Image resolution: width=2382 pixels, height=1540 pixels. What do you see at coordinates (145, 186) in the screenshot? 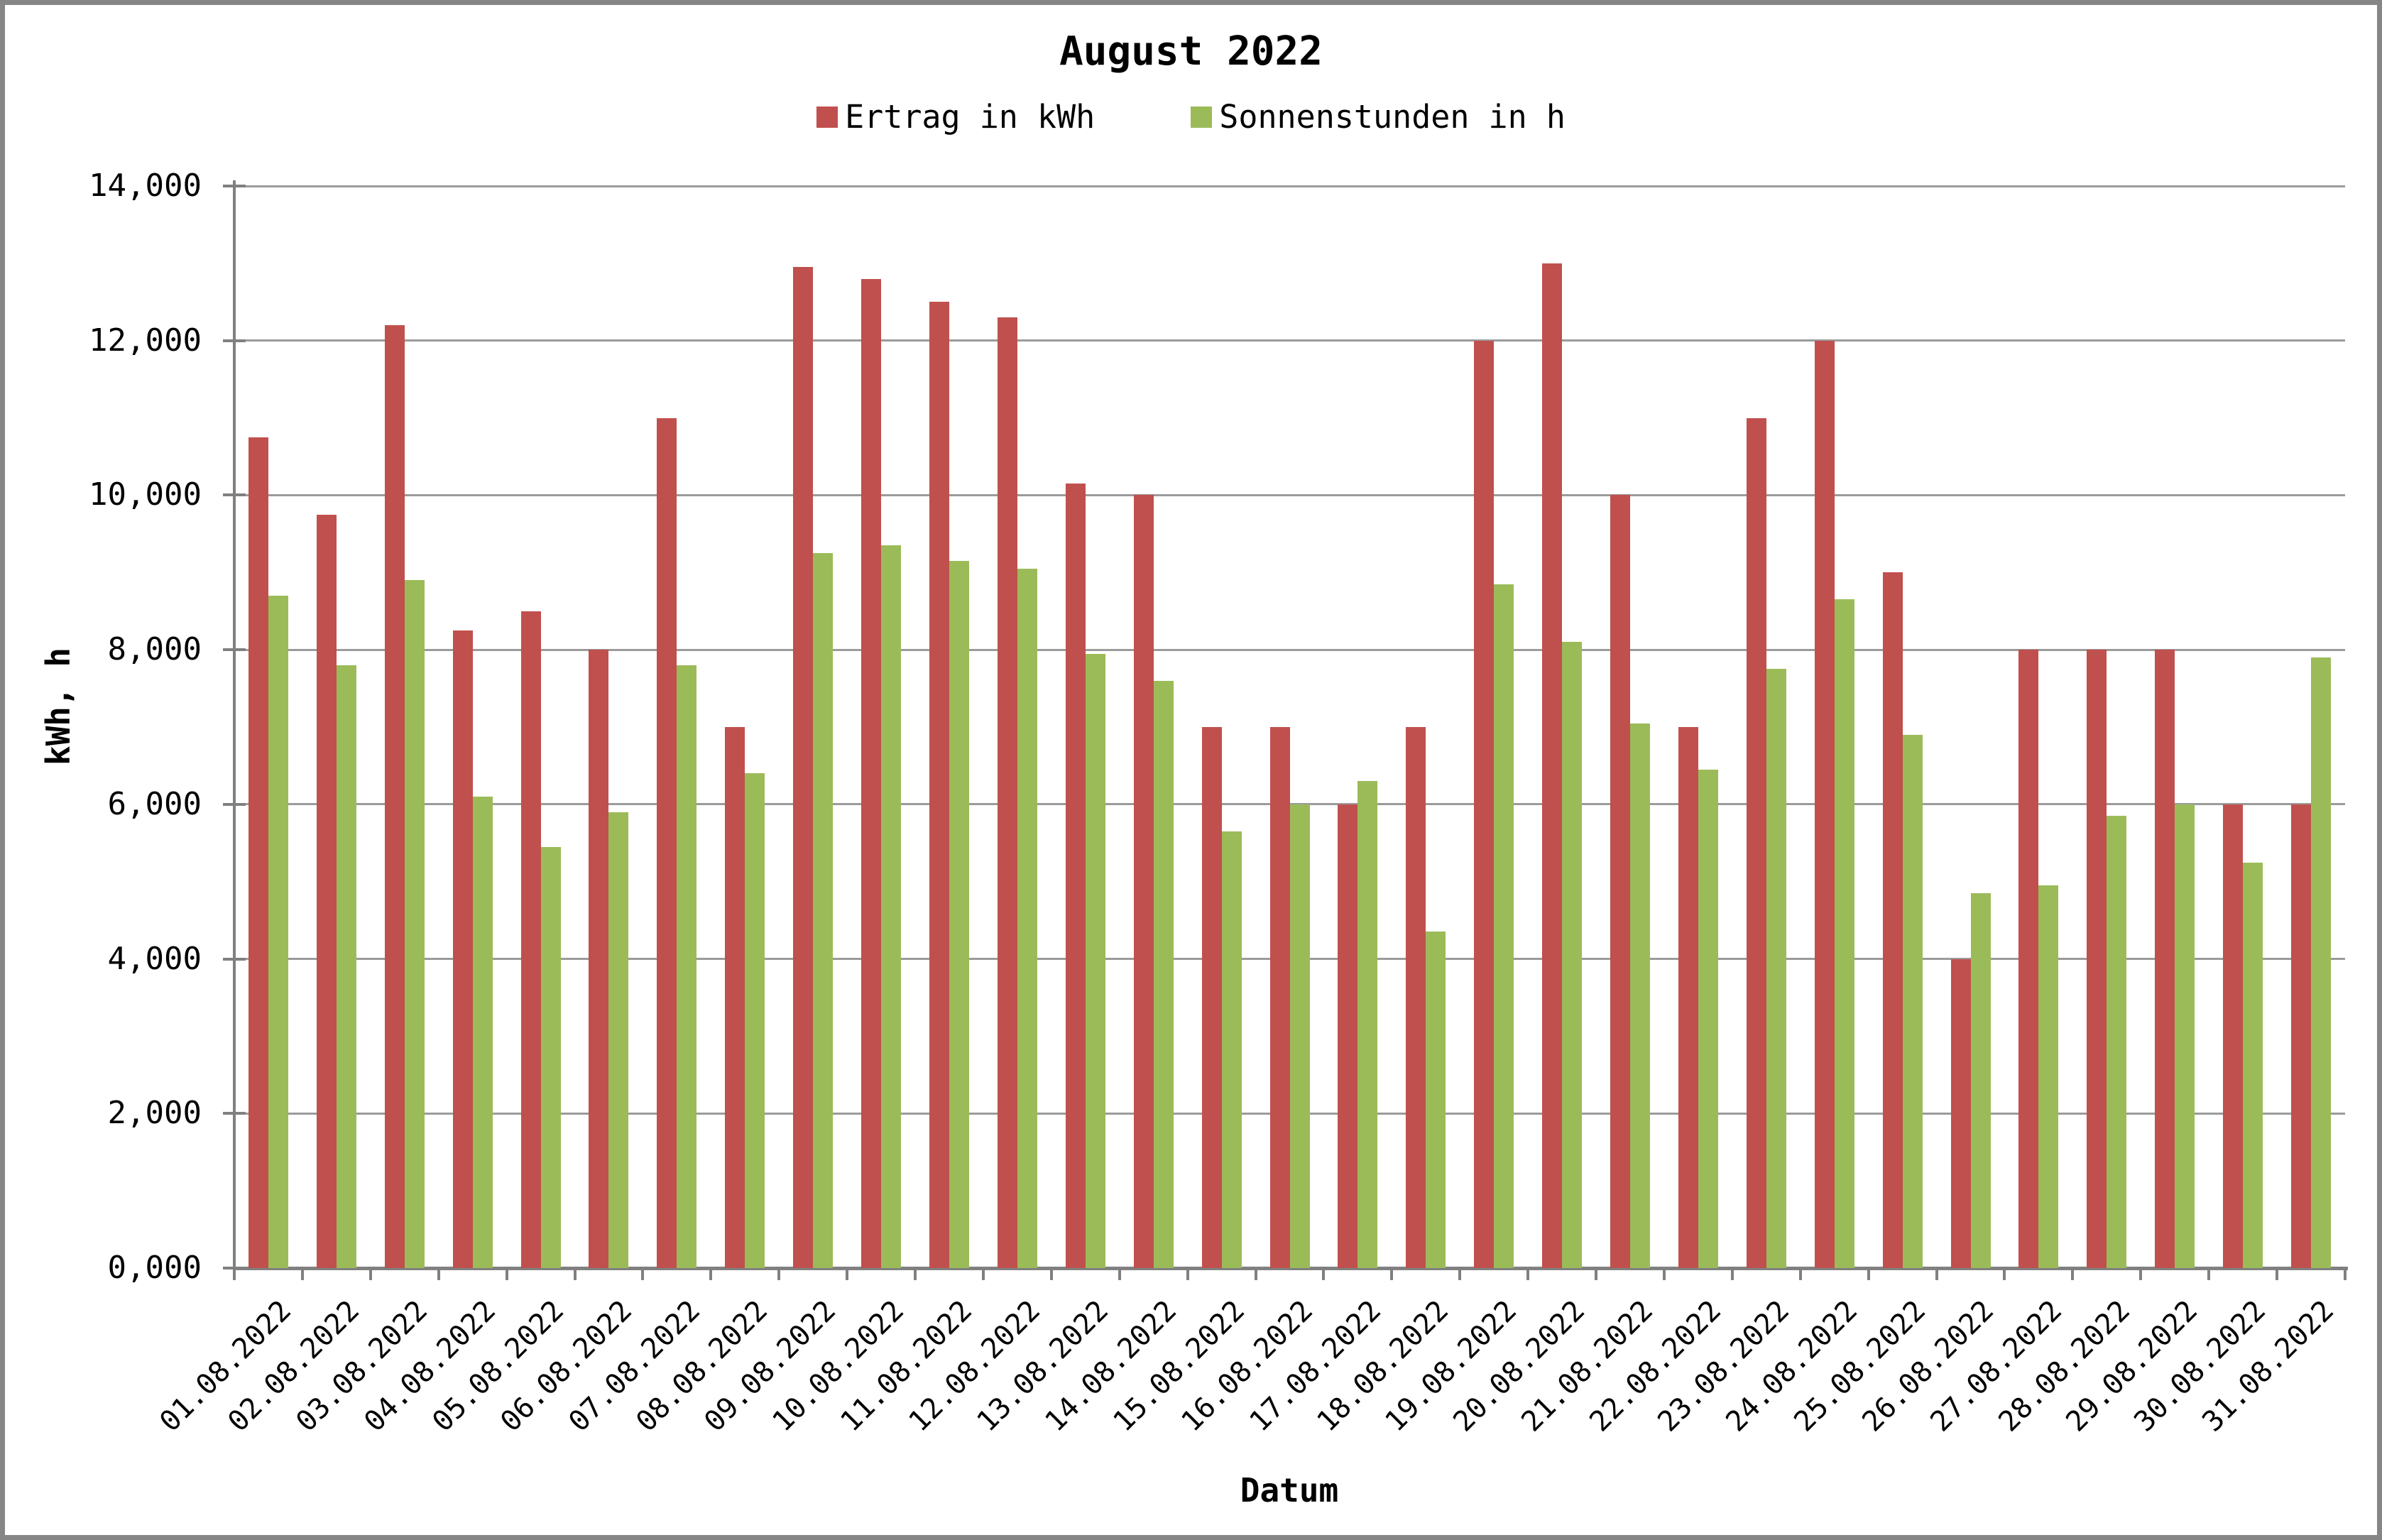
I see `y-tick-label: 14,000` at bounding box center [145, 186].